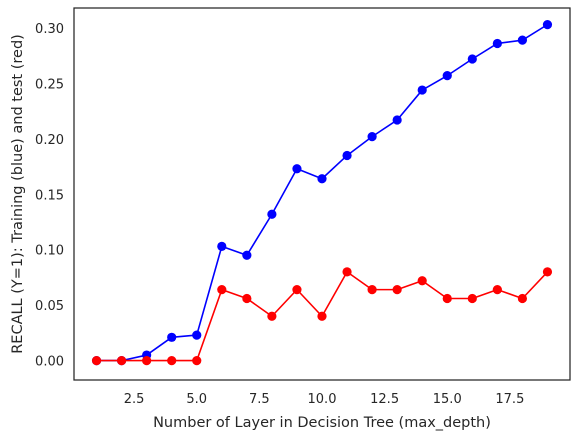 The width and height of the screenshot is (579, 441). I want to click on x-tick-label: 2.5, so click(134, 399).